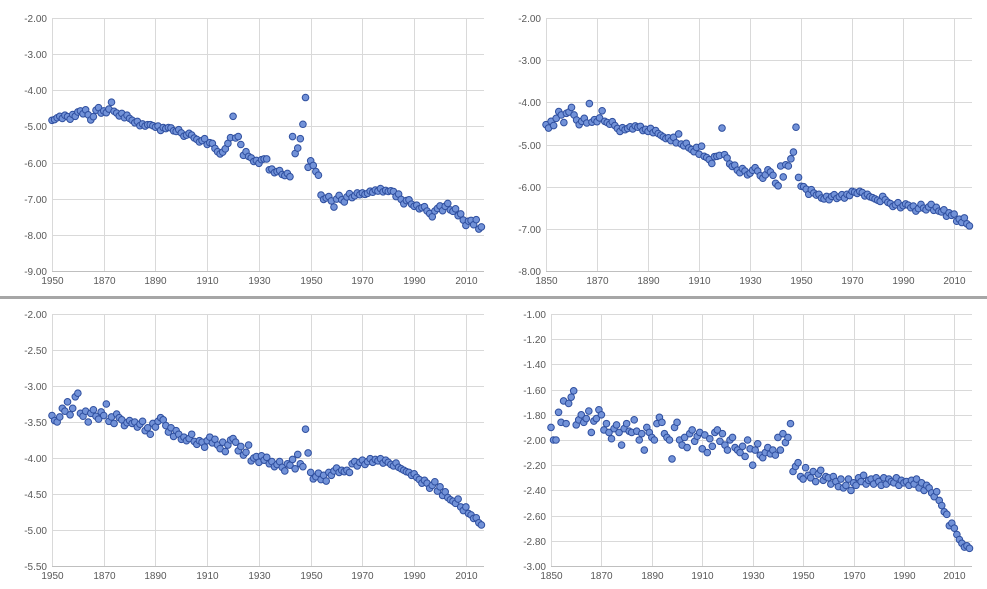 The height and width of the screenshot is (589, 987). What do you see at coordinates (35, 351) in the screenshot?
I see `y-tick-label: -2.50` at bounding box center [35, 351].